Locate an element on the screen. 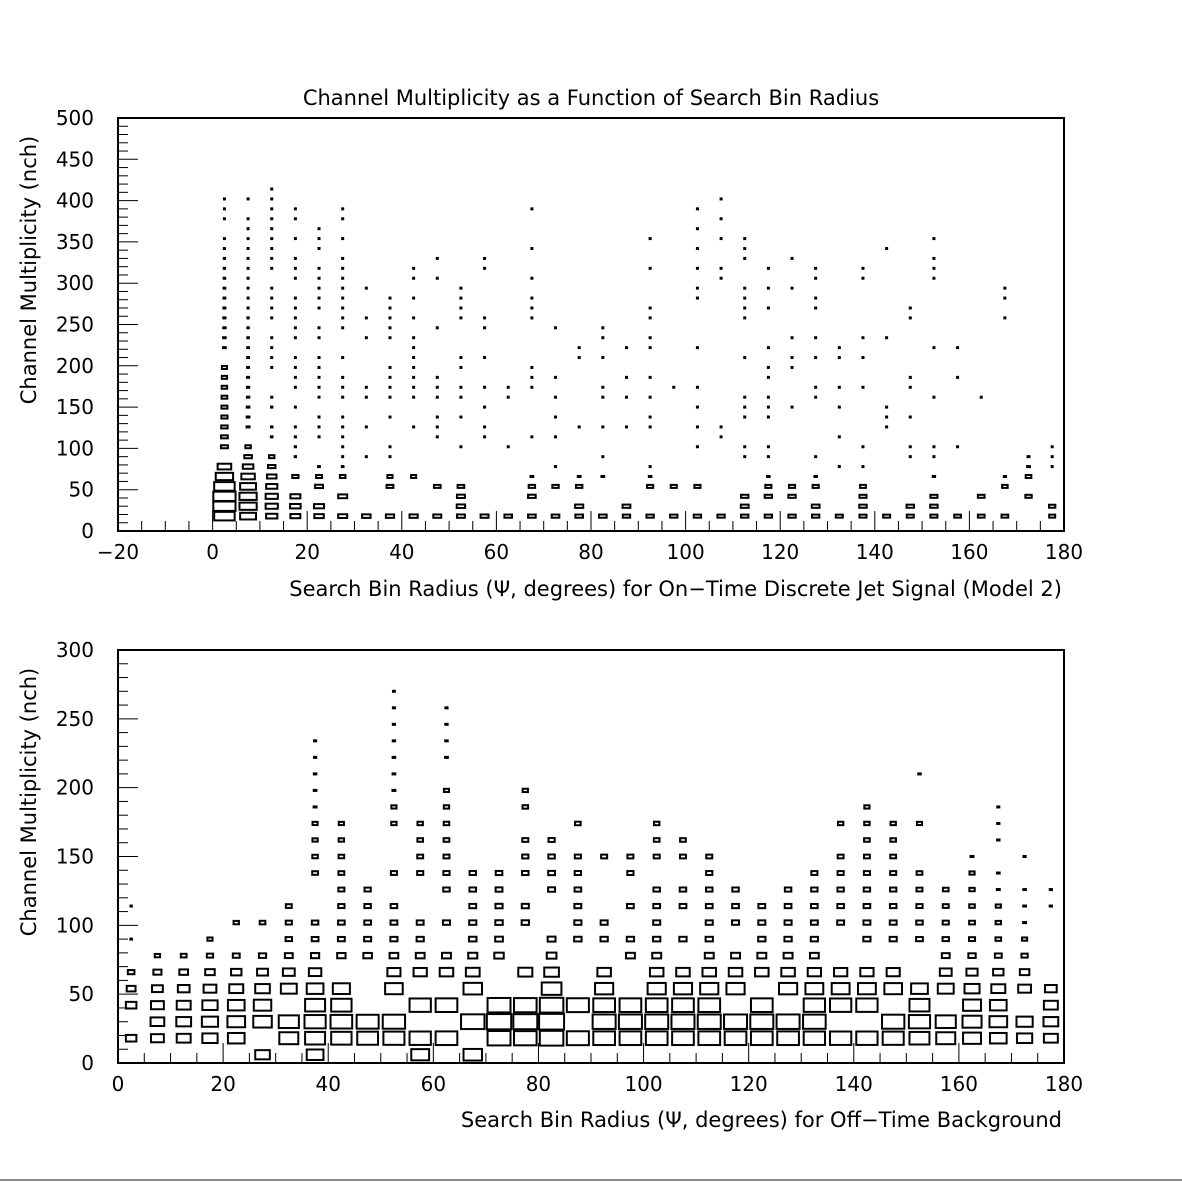 Image resolution: width=1182 pixels, height=1182 pixels. bottom-y-tick-label: 150 is located at coordinates (75, 857).